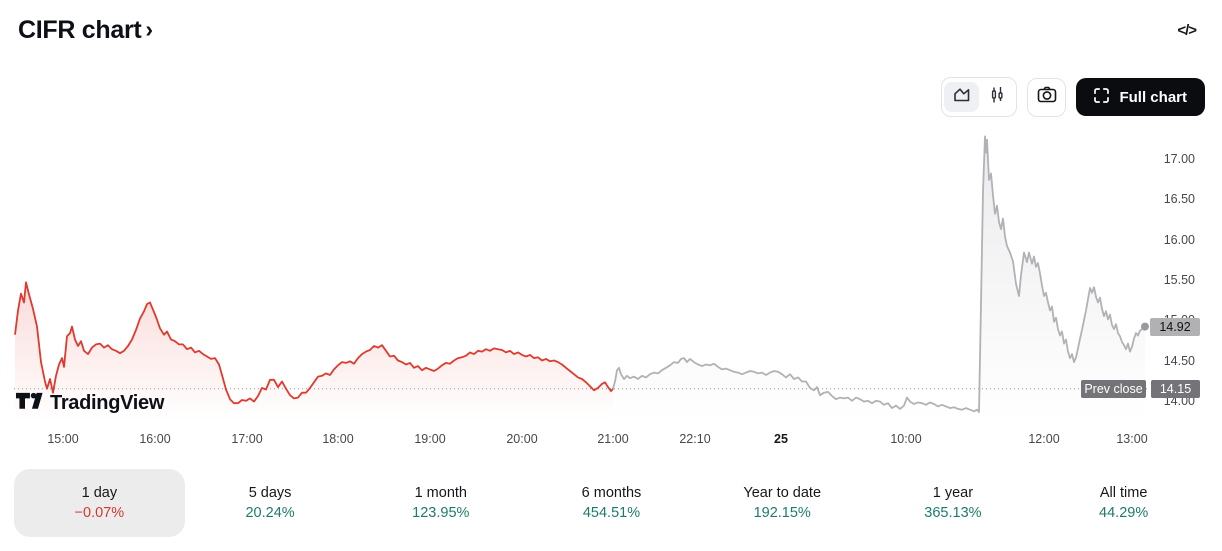 The image size is (1222, 551). Describe the element at coordinates (1175, 389) in the screenshot. I see `prev-close-value-badge: 14.15` at that location.